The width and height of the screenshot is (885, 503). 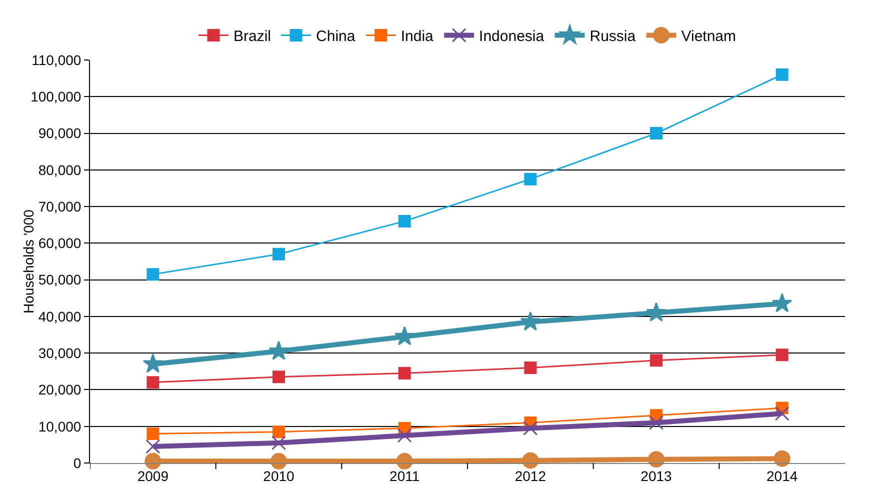 I want to click on x-tick-label: 2012, so click(x=530, y=476).